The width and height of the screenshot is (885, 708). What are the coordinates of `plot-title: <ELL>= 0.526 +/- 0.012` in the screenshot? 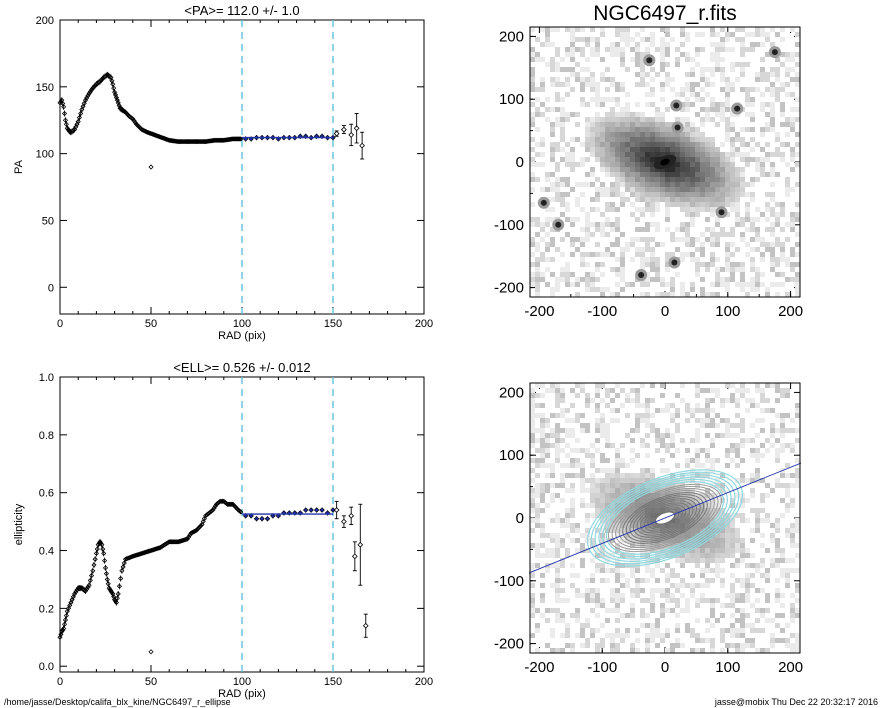 It's located at (241, 367).